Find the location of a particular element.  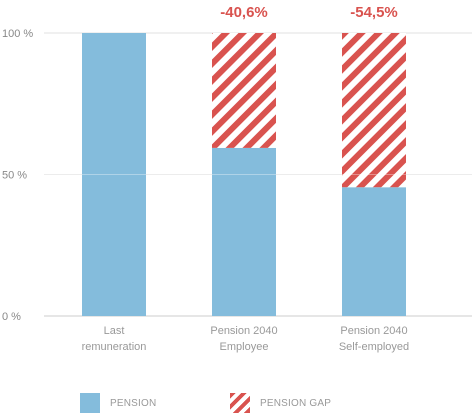

legend-pension-label: PENSION is located at coordinates (133, 403).